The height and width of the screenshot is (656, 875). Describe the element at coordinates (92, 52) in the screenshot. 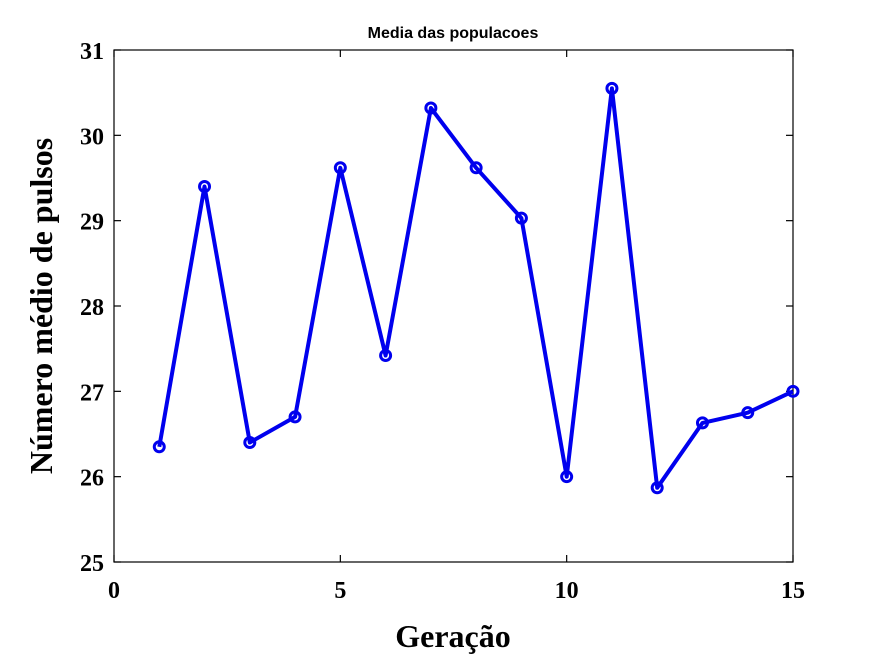

I see `y-tick-label: 31` at that location.